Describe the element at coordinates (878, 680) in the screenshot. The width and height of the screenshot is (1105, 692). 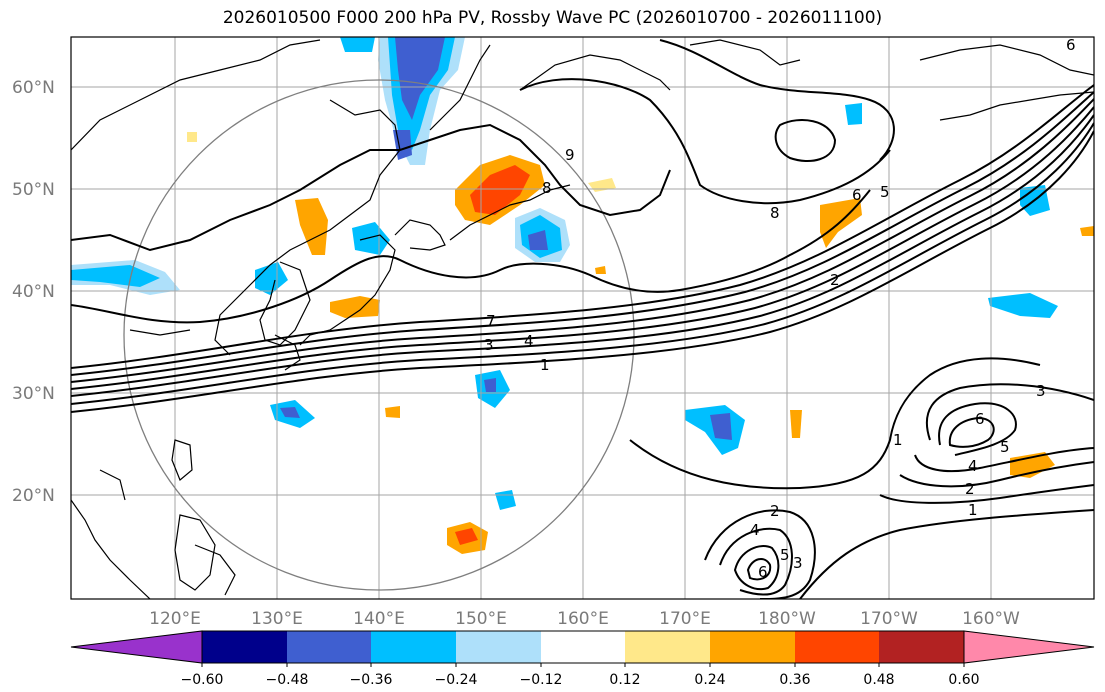
I see `colorbar-tick-label: 0.48` at that location.